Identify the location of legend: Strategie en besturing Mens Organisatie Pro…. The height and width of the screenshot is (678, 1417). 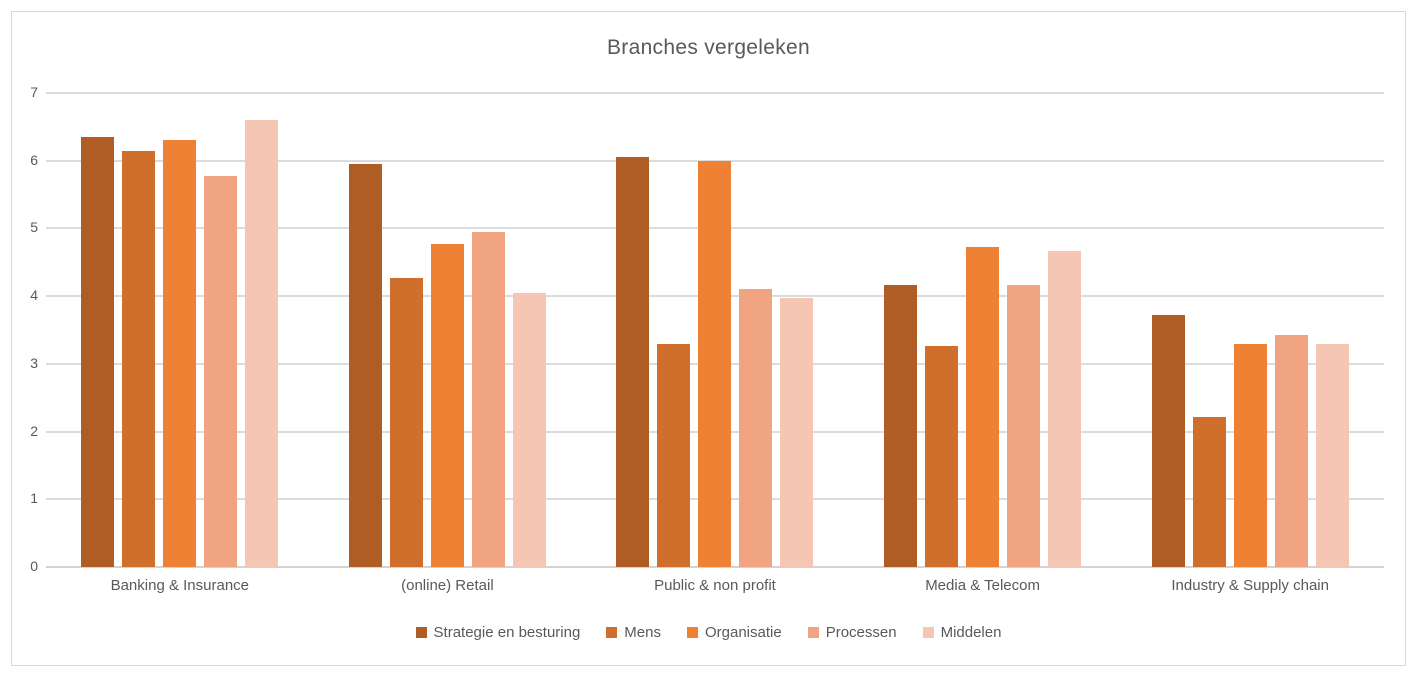
(708, 632).